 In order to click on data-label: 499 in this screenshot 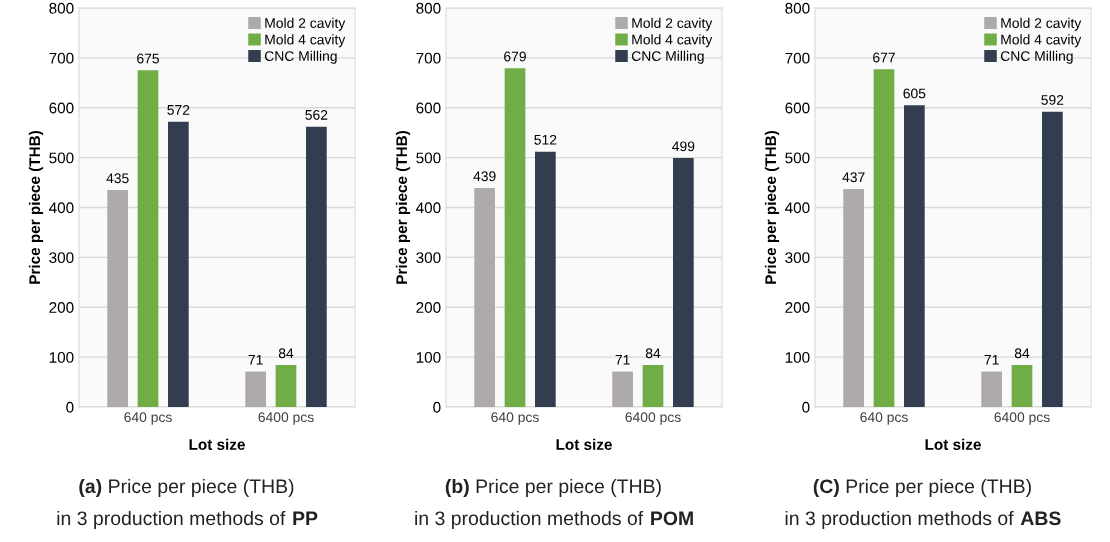, I will do `click(683, 146)`.